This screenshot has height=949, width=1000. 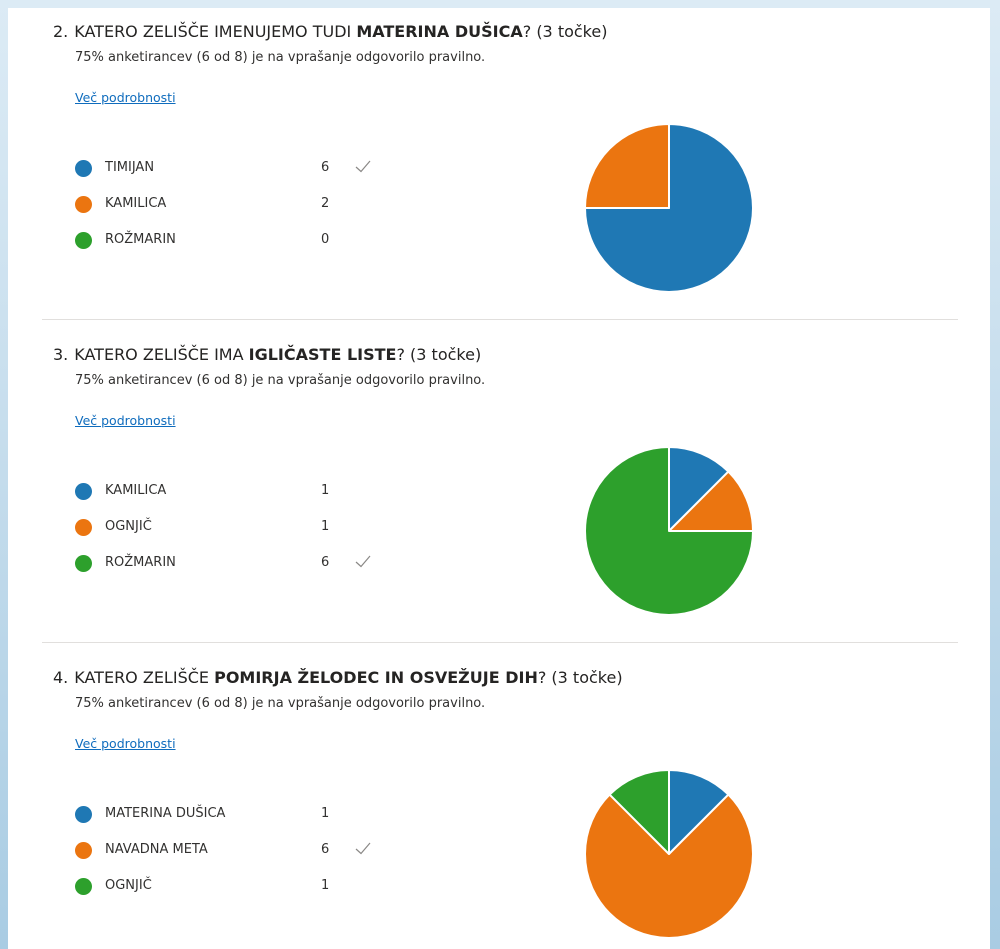 What do you see at coordinates (245, 174) in the screenshot?
I see `legend-item: TIMIJAN 6` at bounding box center [245, 174].